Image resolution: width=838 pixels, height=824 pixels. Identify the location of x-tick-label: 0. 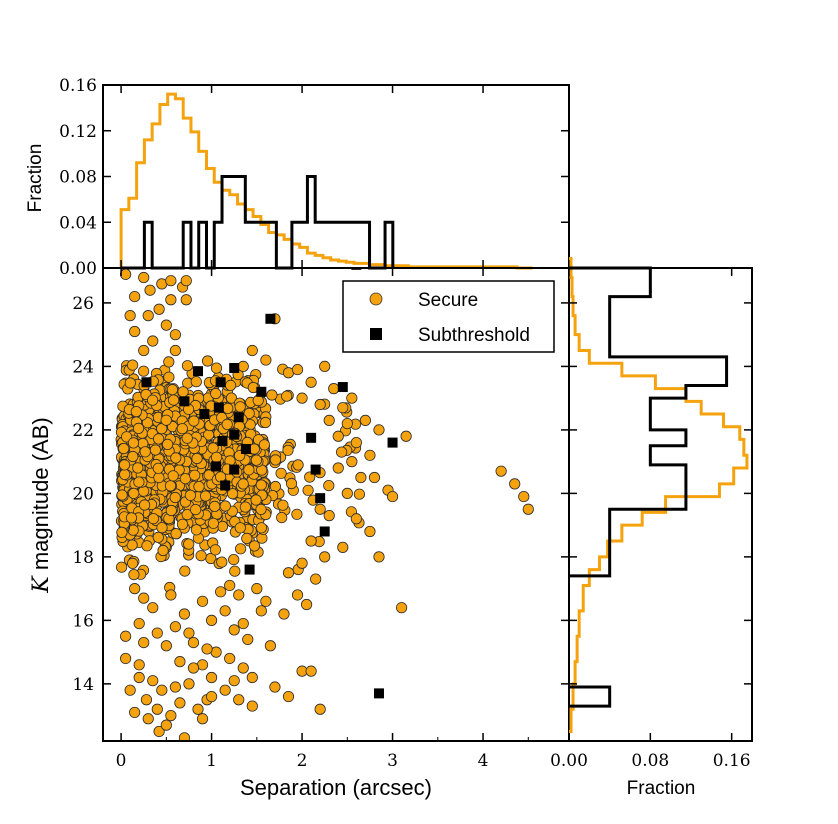
(121, 761).